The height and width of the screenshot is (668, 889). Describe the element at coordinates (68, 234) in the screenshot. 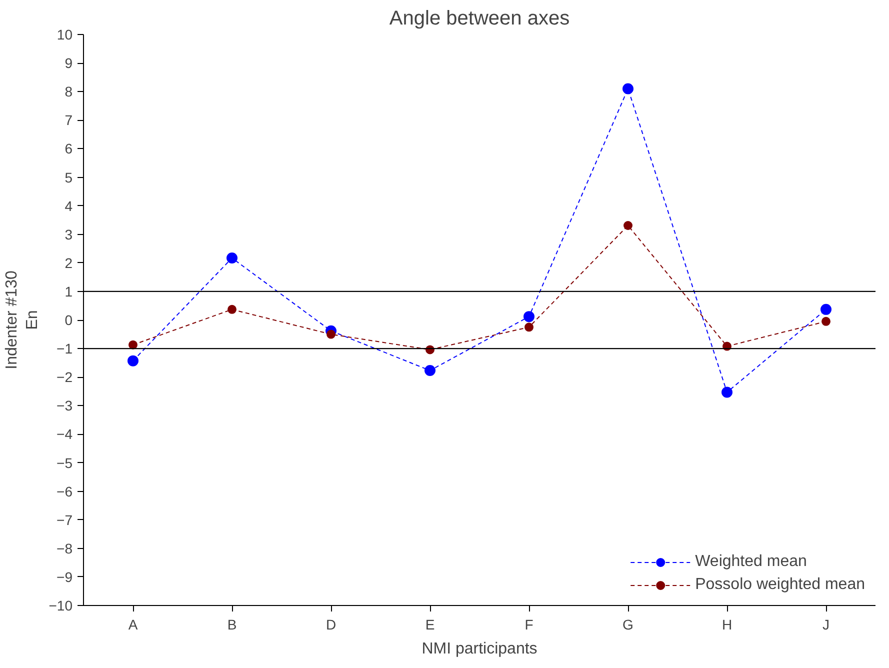

I see `y-tick-label: 3` at that location.